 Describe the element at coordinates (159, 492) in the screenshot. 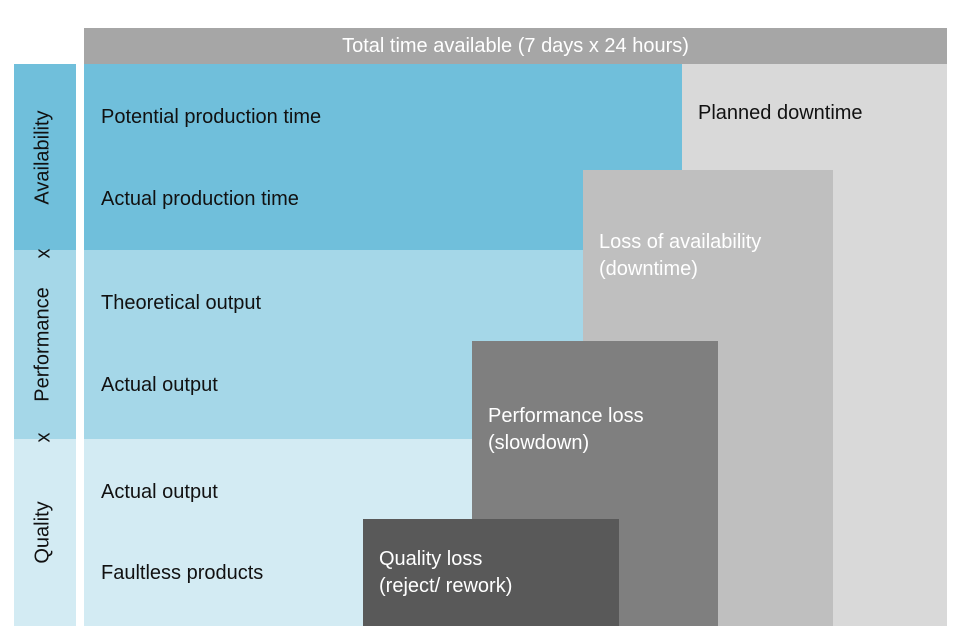

I see `quality-actual-output-label: Actual output` at that location.